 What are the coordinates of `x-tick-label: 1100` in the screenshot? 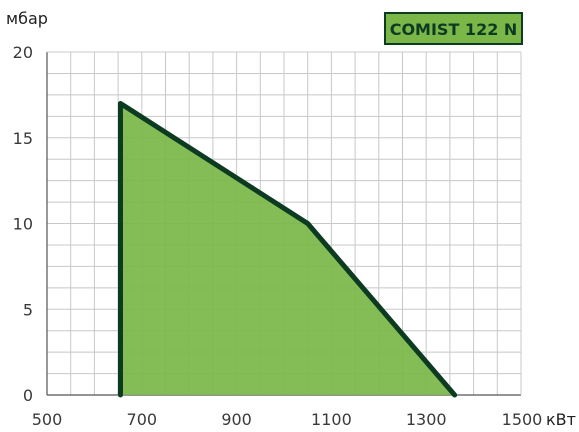 It's located at (331, 419).